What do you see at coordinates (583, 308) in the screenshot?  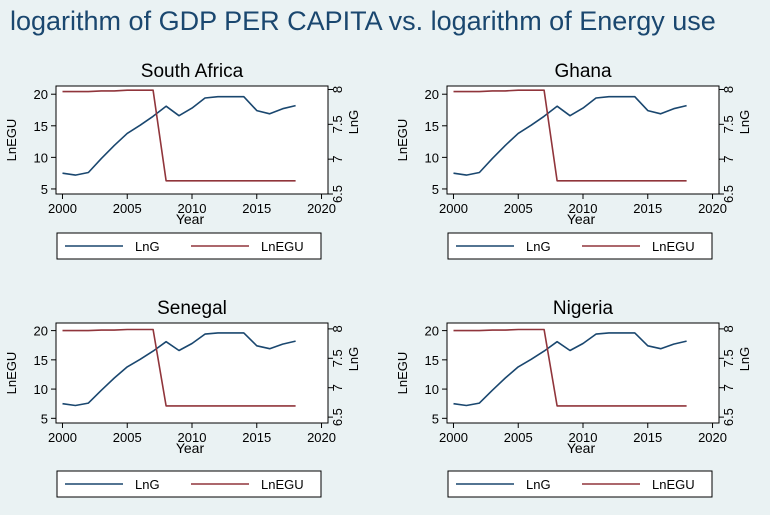 I see `panel-title: Nigeria` at bounding box center [583, 308].